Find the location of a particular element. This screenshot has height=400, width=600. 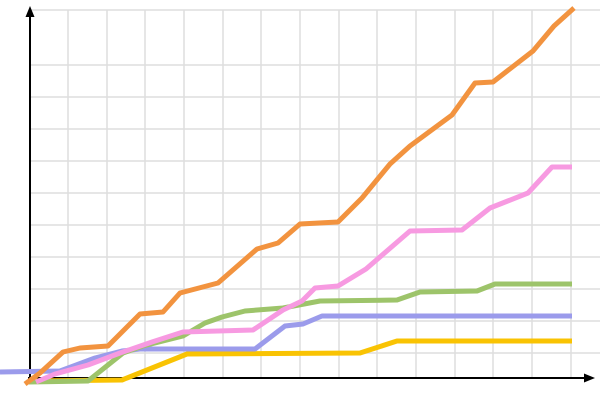

y-axis-arrow-icon is located at coordinates (30, 11).